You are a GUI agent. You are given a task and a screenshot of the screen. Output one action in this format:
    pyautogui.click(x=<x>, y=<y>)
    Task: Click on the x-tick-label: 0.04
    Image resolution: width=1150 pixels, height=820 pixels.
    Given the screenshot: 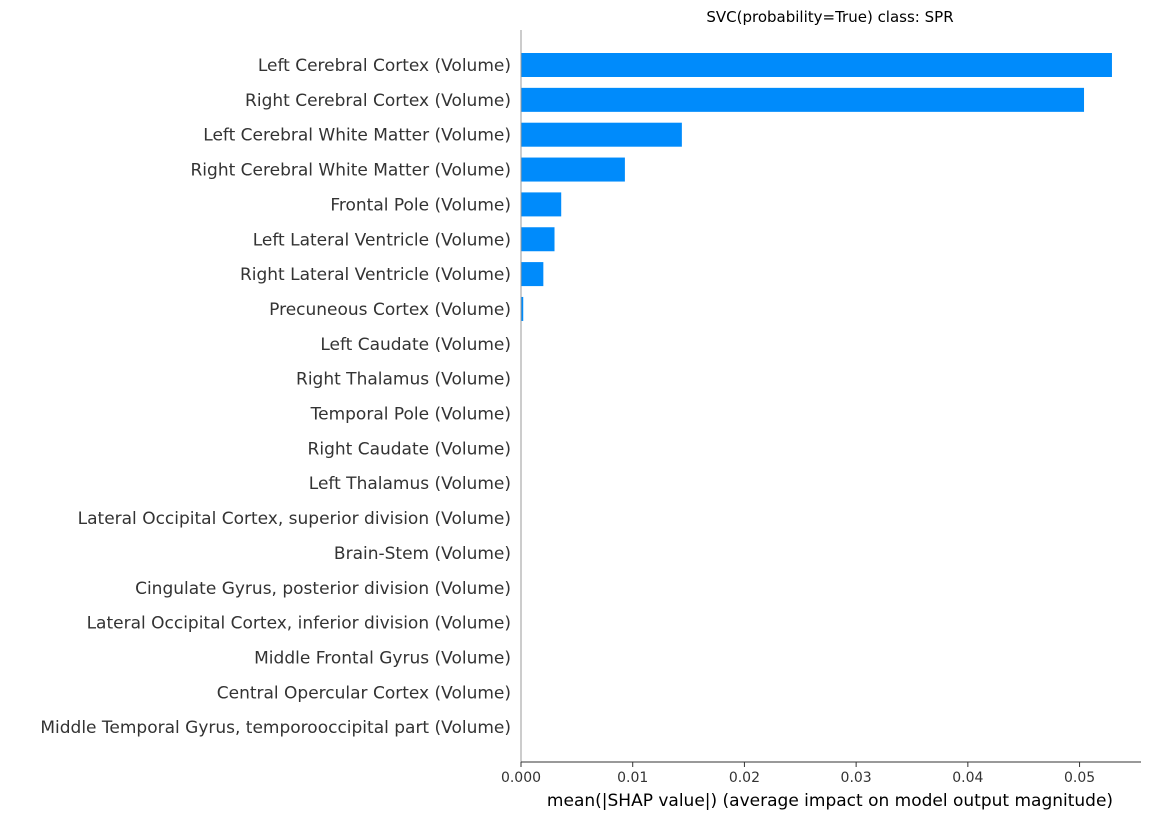 What is the action you would take?
    pyautogui.click(x=967, y=778)
    